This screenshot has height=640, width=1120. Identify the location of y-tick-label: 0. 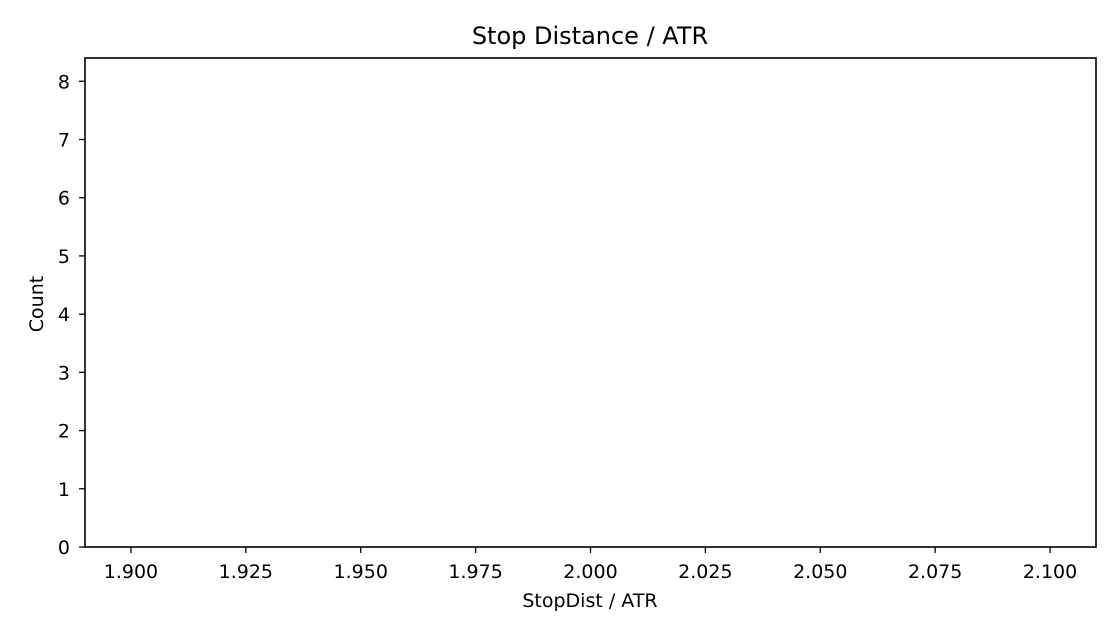
(64, 548).